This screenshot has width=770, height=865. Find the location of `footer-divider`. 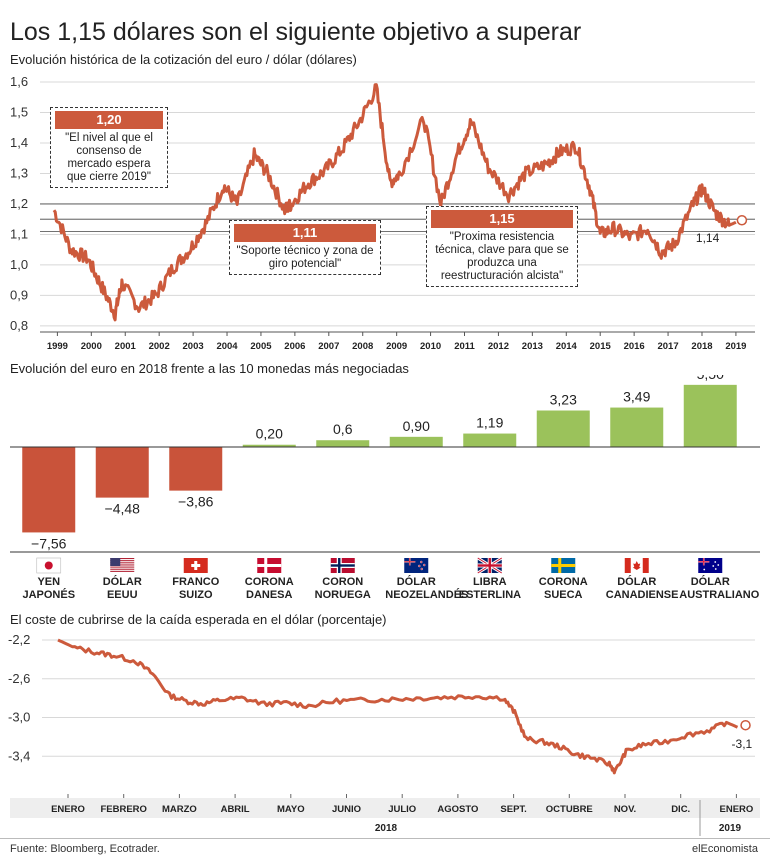

footer-divider is located at coordinates (385, 838).